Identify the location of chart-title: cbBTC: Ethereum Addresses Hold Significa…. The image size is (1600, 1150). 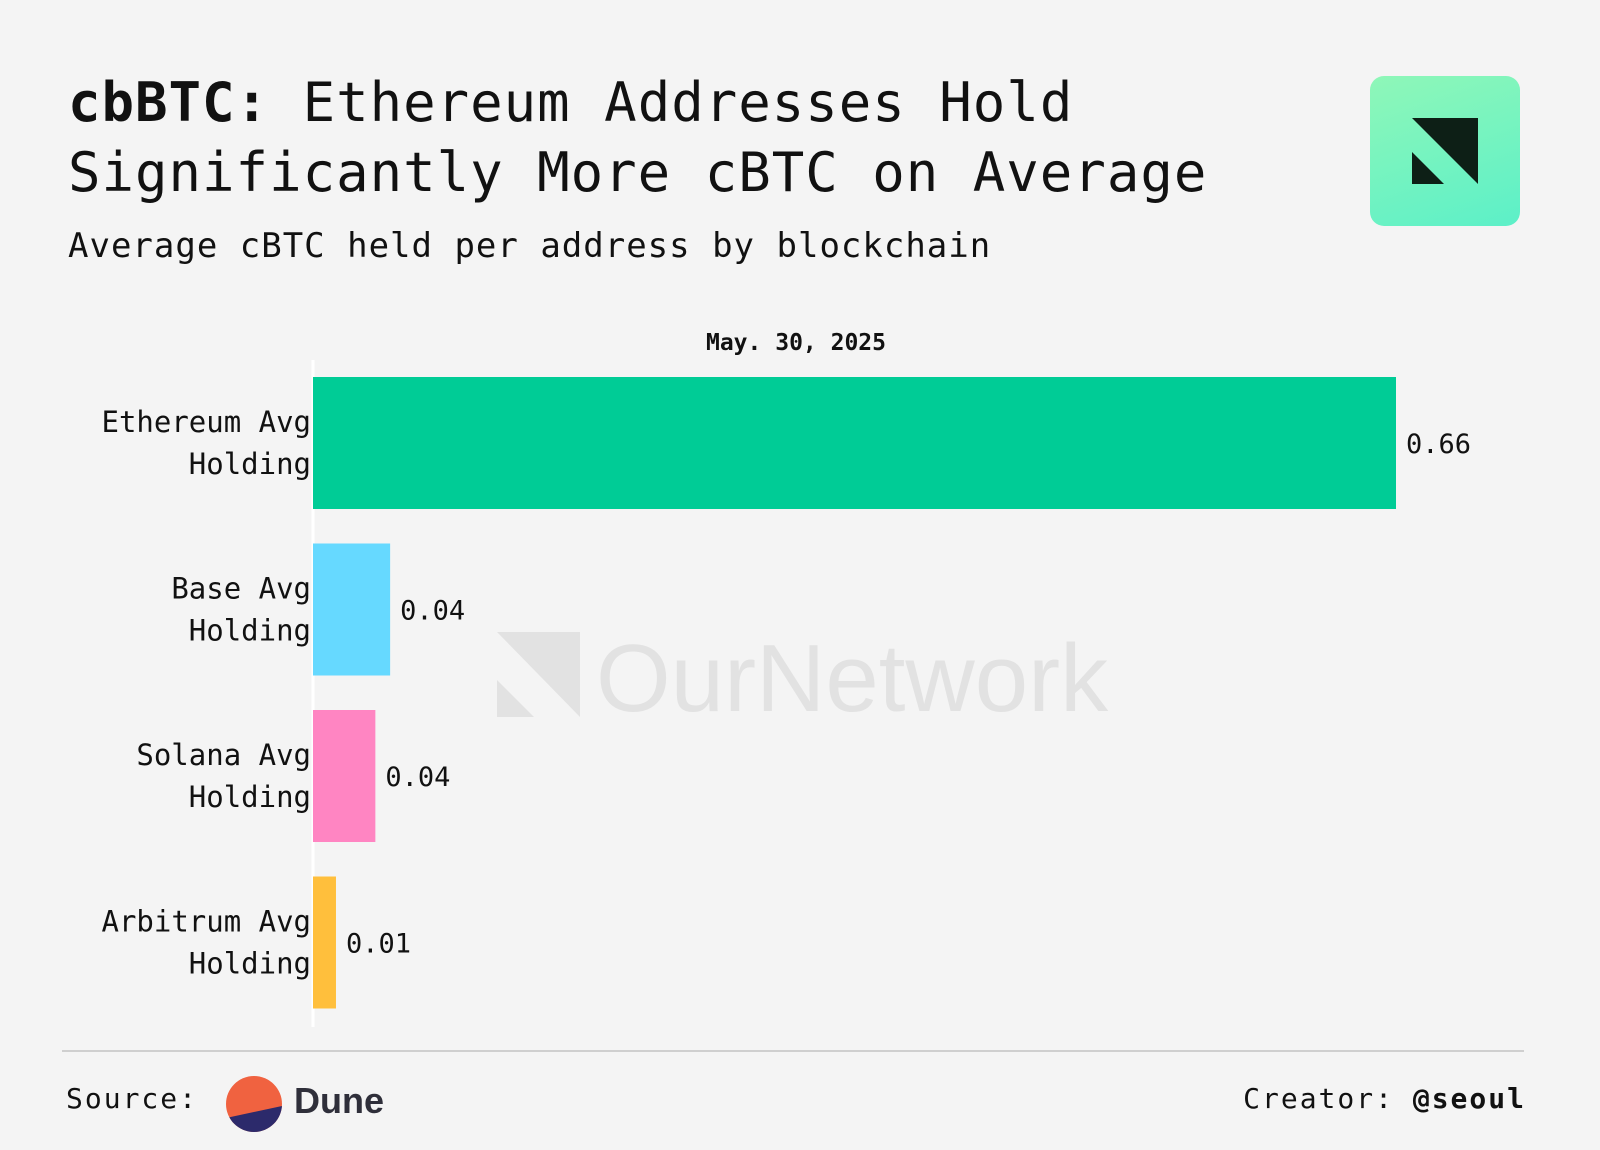
(698, 138).